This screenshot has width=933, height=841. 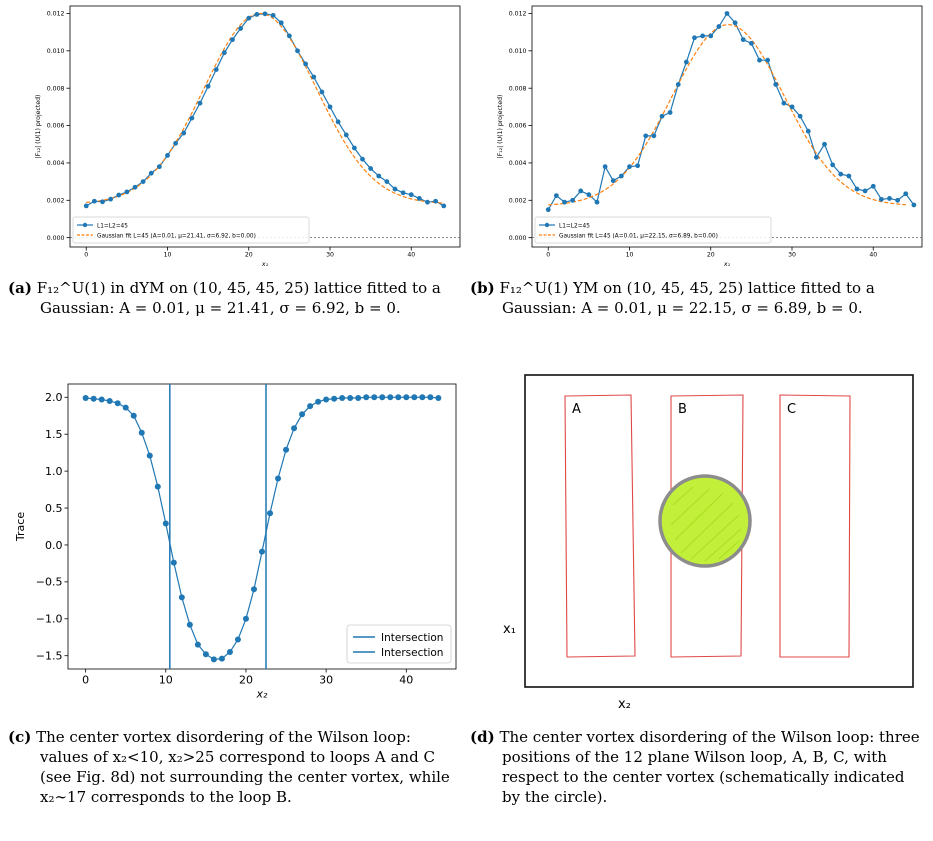 I want to click on plot-frame, so click(x=265, y=126).